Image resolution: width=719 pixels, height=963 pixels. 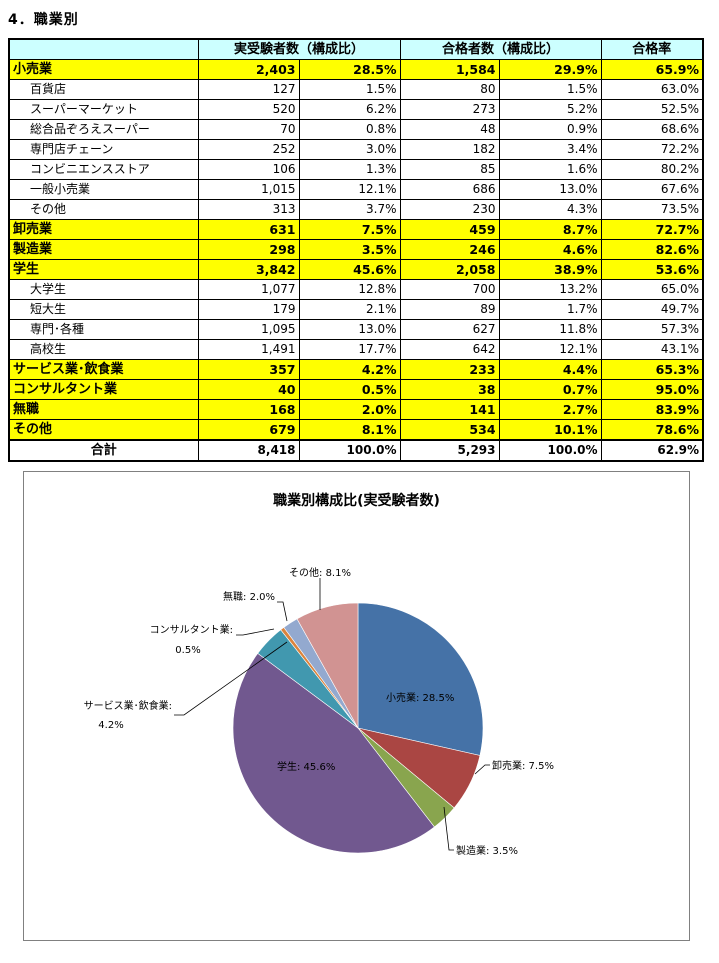 What do you see at coordinates (652, 269) in the screenshot?
I see `pass-rate: 53.6%` at bounding box center [652, 269].